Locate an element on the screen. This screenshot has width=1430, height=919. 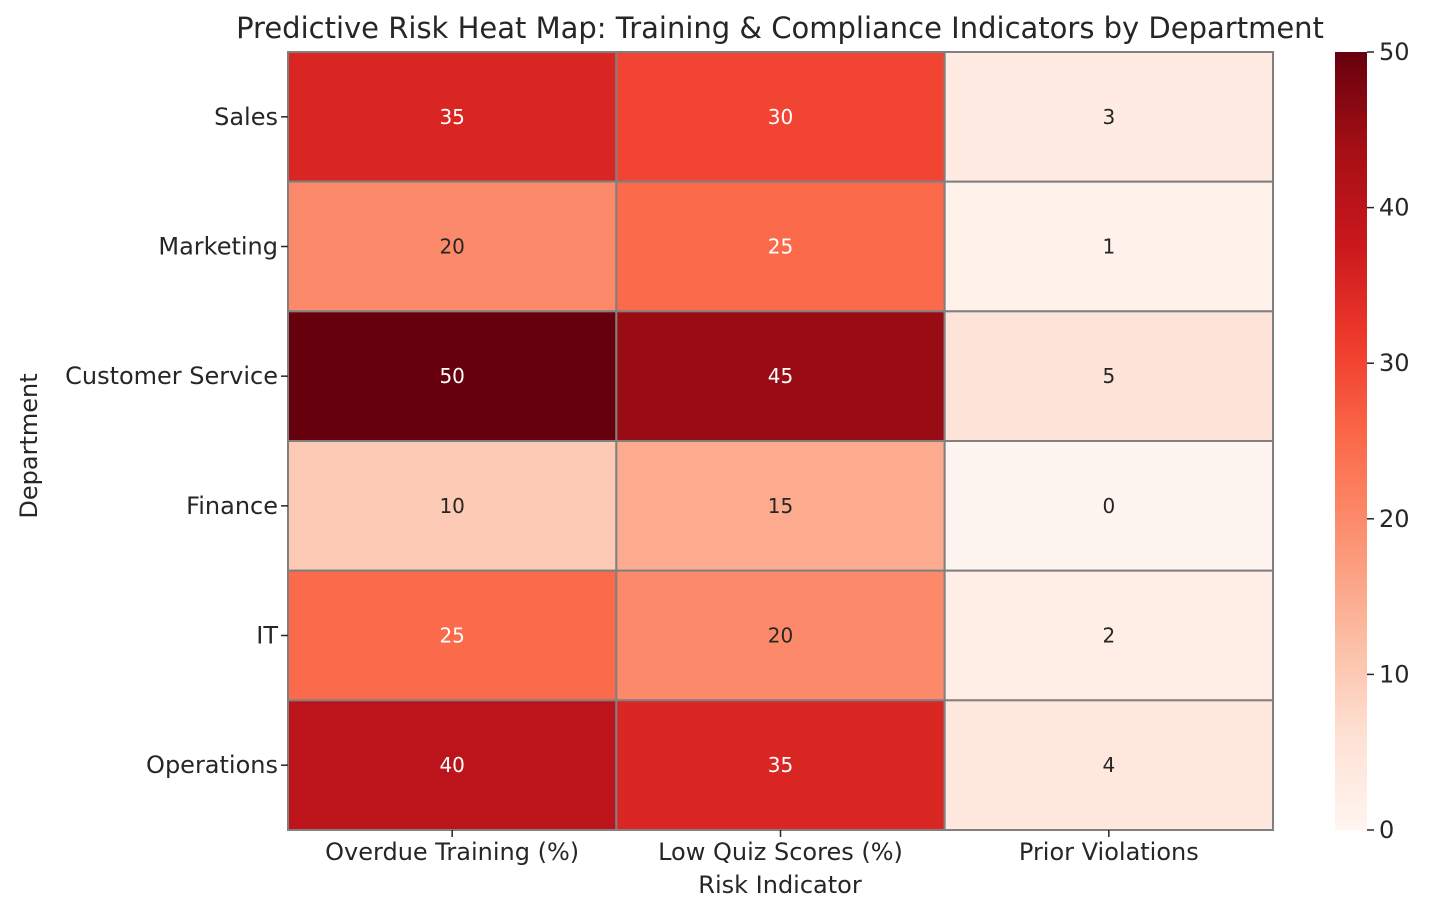
x-tick-label: Overdue Training (%) is located at coordinates (452, 852).